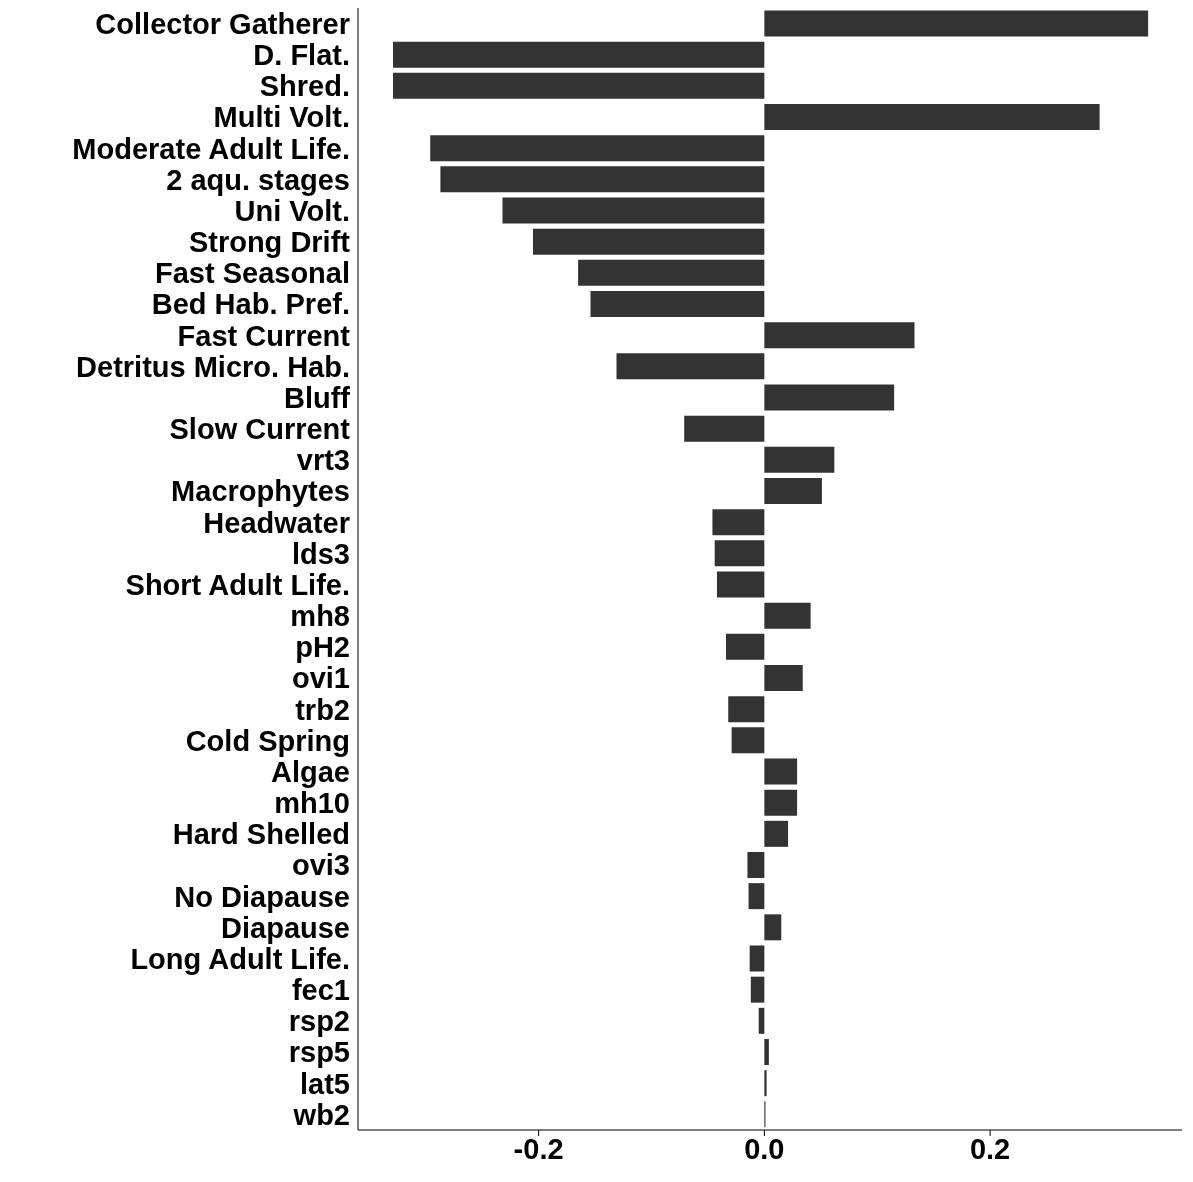 This screenshot has width=1193, height=1182. Describe the element at coordinates (320, 990) in the screenshot. I see `y-tick-label: fec1` at that location.